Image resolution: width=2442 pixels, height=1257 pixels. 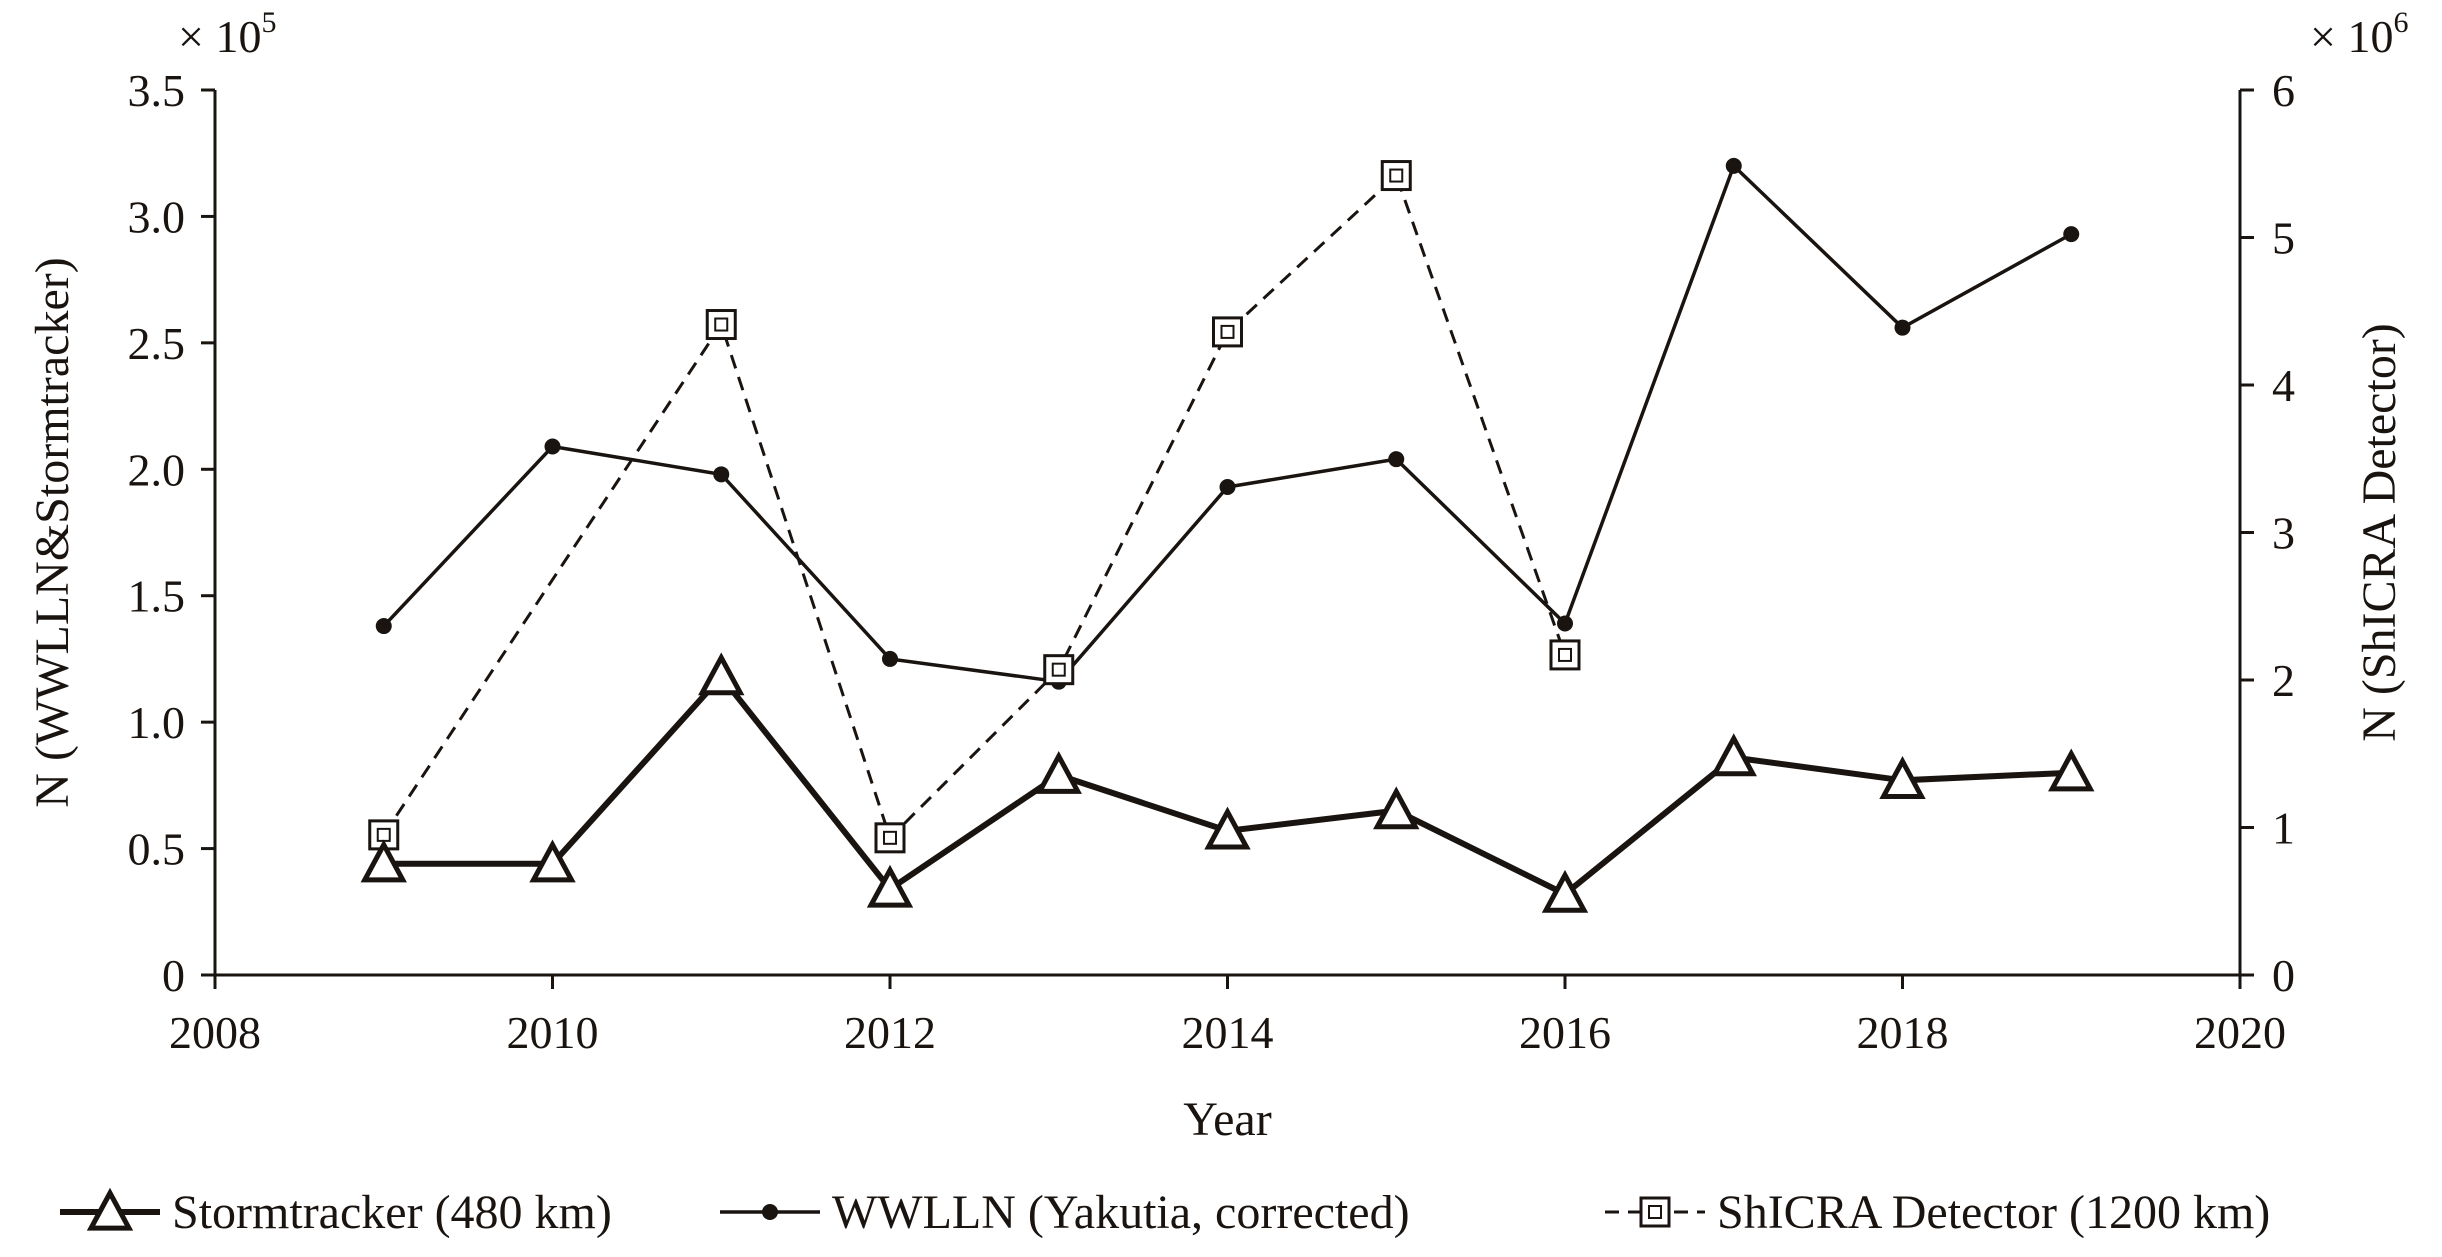 I want to click on x-axis-title: Year, so click(x=1227, y=1119).